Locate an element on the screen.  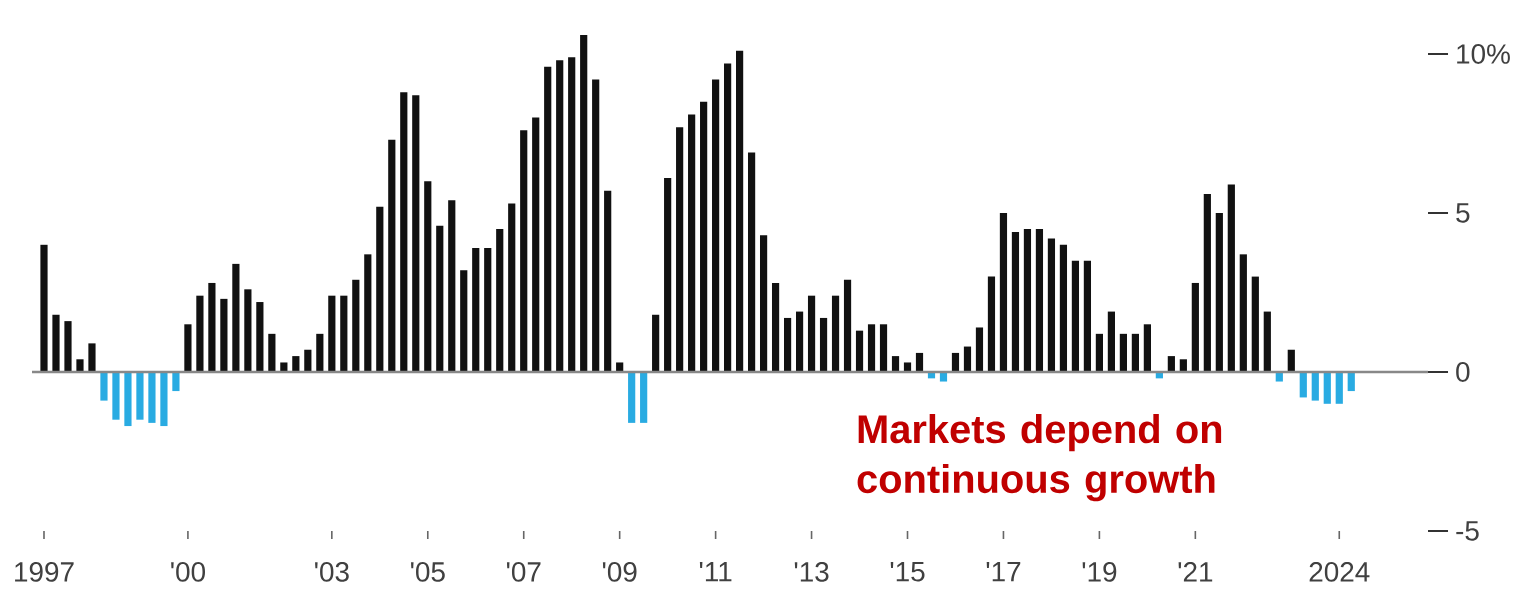
y-tick-label: 10% is located at coordinates (1483, 54).